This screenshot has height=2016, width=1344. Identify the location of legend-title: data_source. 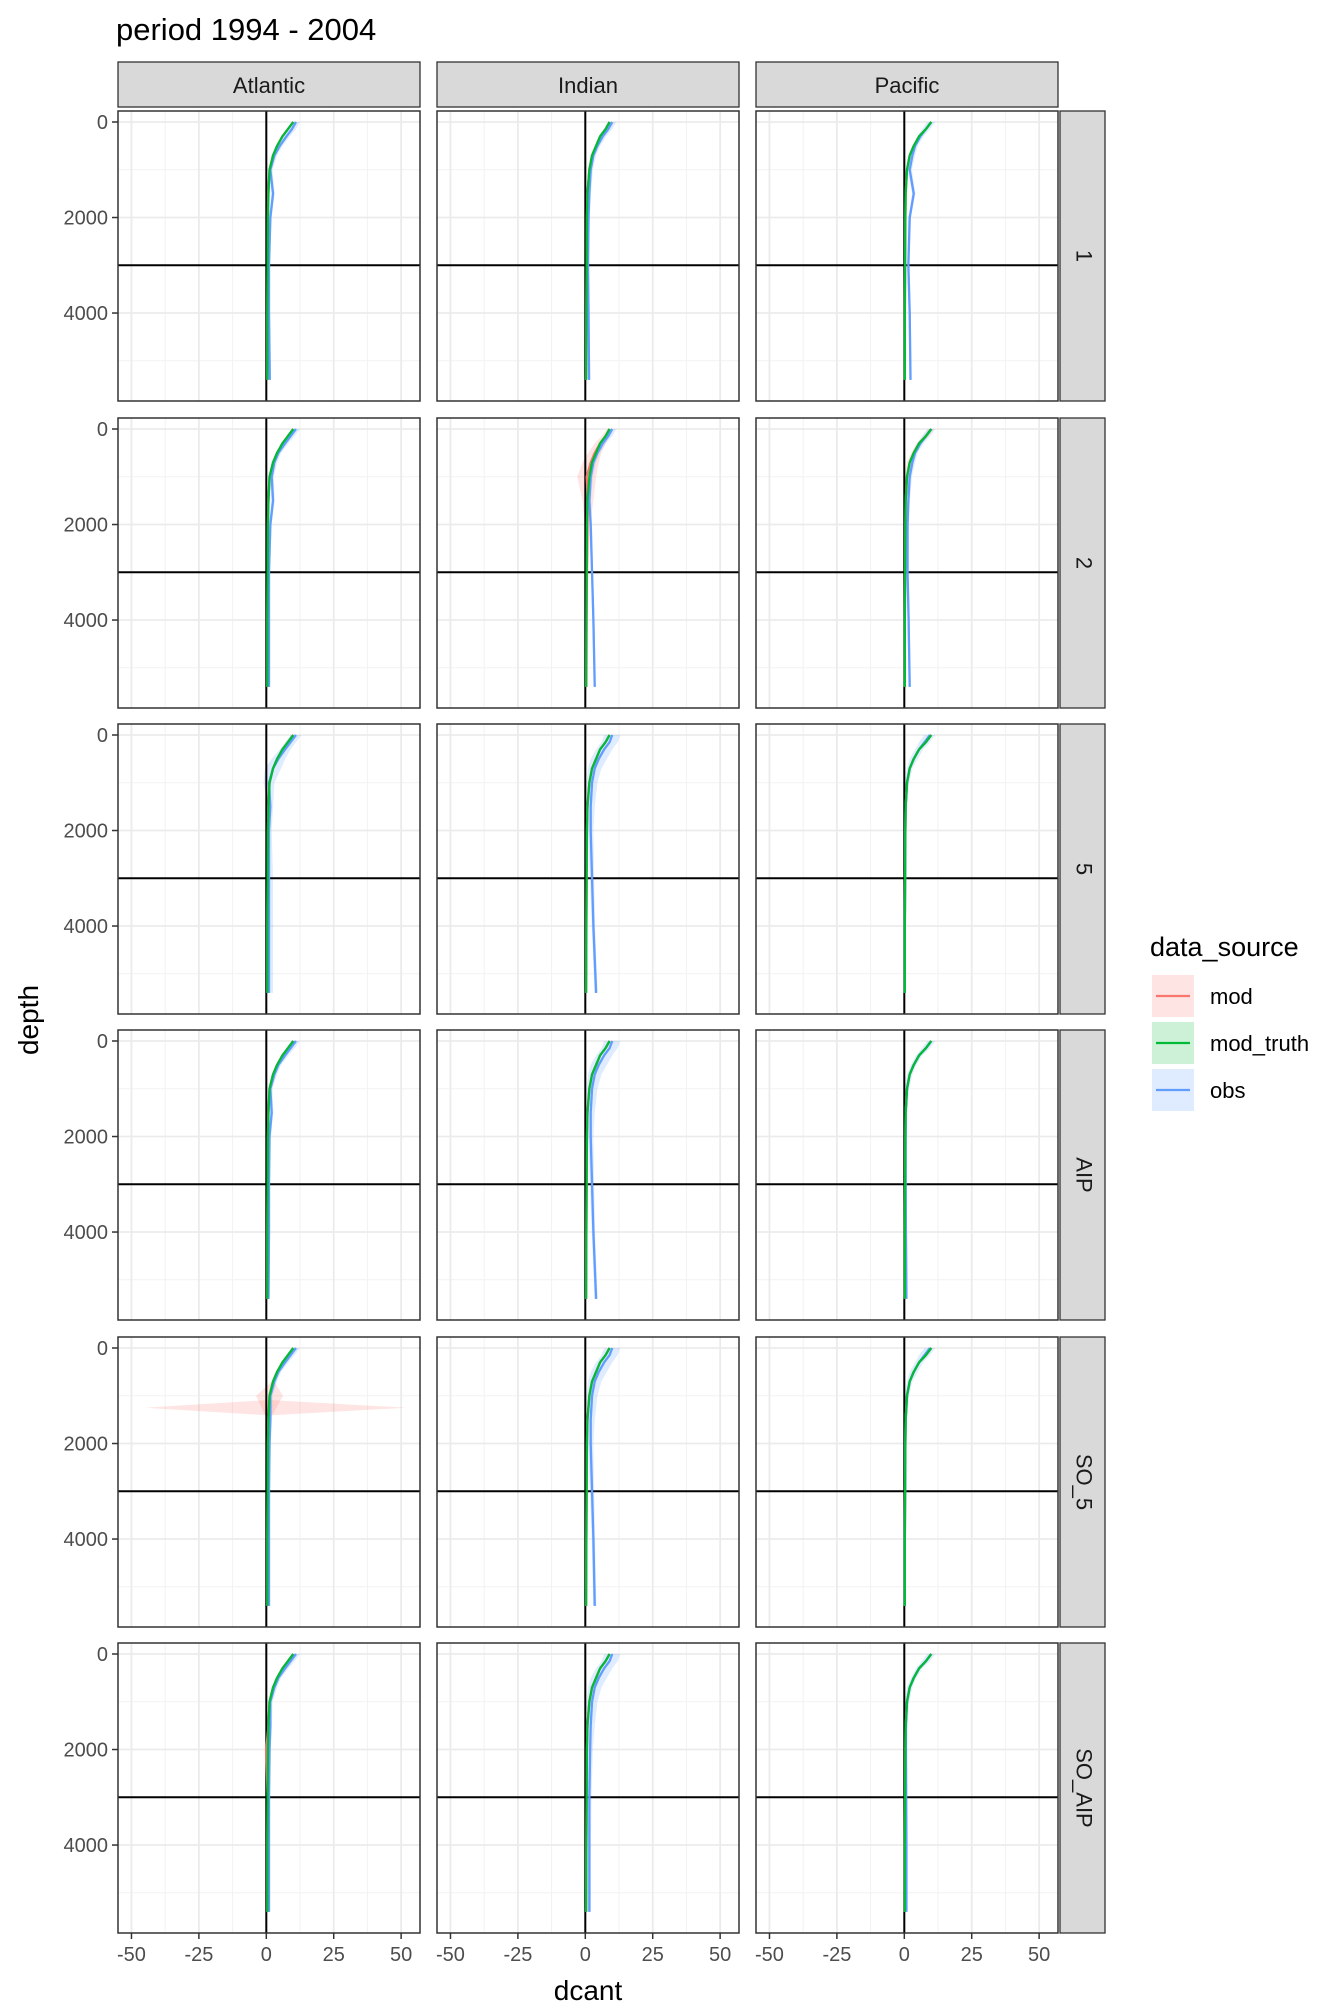
(1224, 947).